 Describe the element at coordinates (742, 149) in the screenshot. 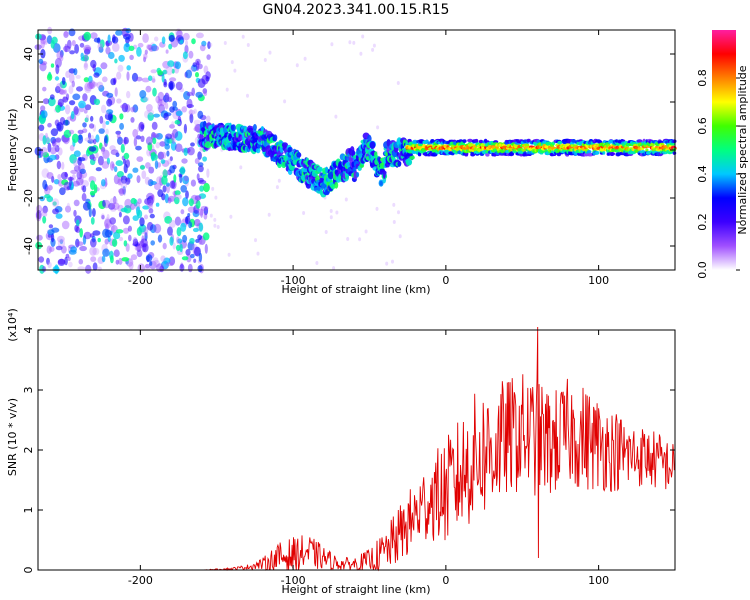

I see `colorbar-label: Normalized spectral amplitude` at that location.